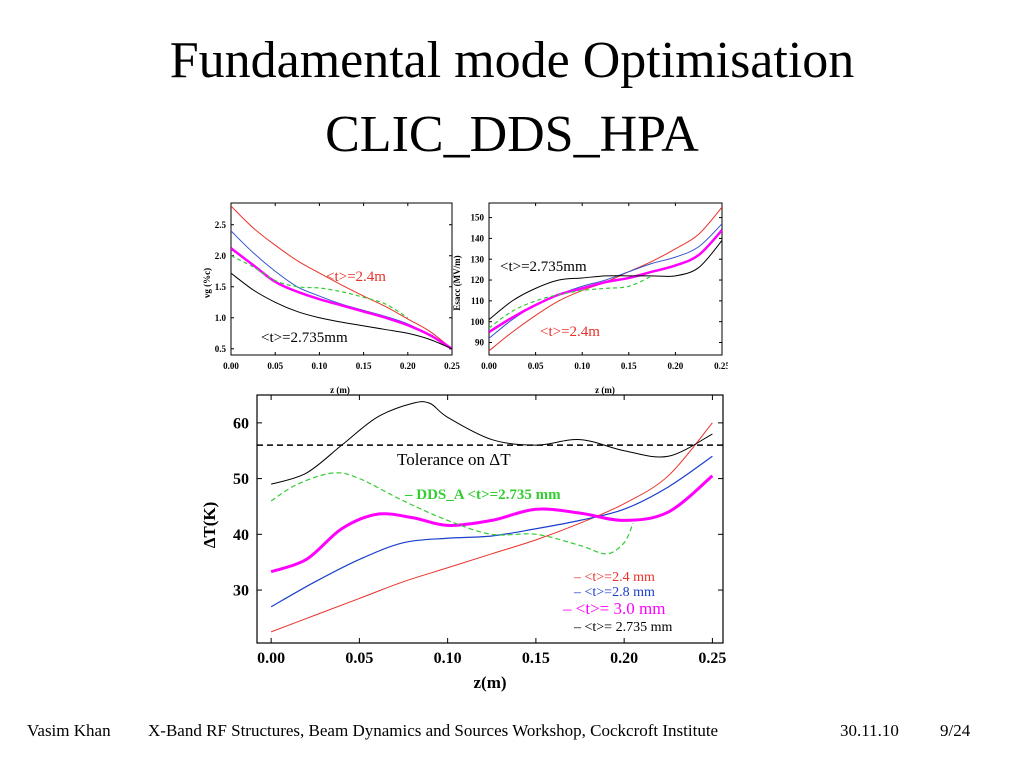  Describe the element at coordinates (207, 283) in the screenshot. I see `y-axis-label: vg (%c)` at that location.